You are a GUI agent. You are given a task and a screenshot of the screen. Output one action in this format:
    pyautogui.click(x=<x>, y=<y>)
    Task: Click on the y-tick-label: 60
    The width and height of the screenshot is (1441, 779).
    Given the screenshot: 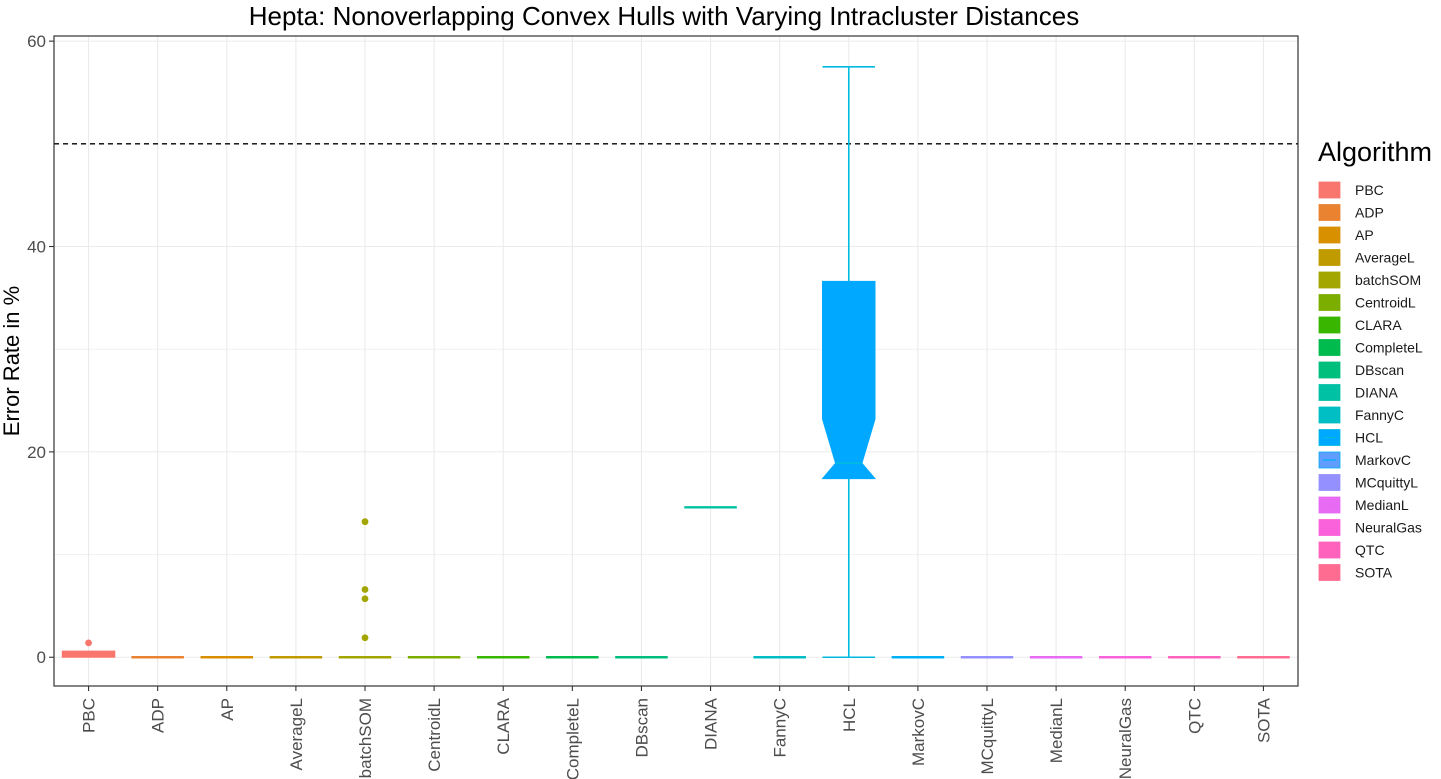 What is the action you would take?
    pyautogui.click(x=36, y=41)
    